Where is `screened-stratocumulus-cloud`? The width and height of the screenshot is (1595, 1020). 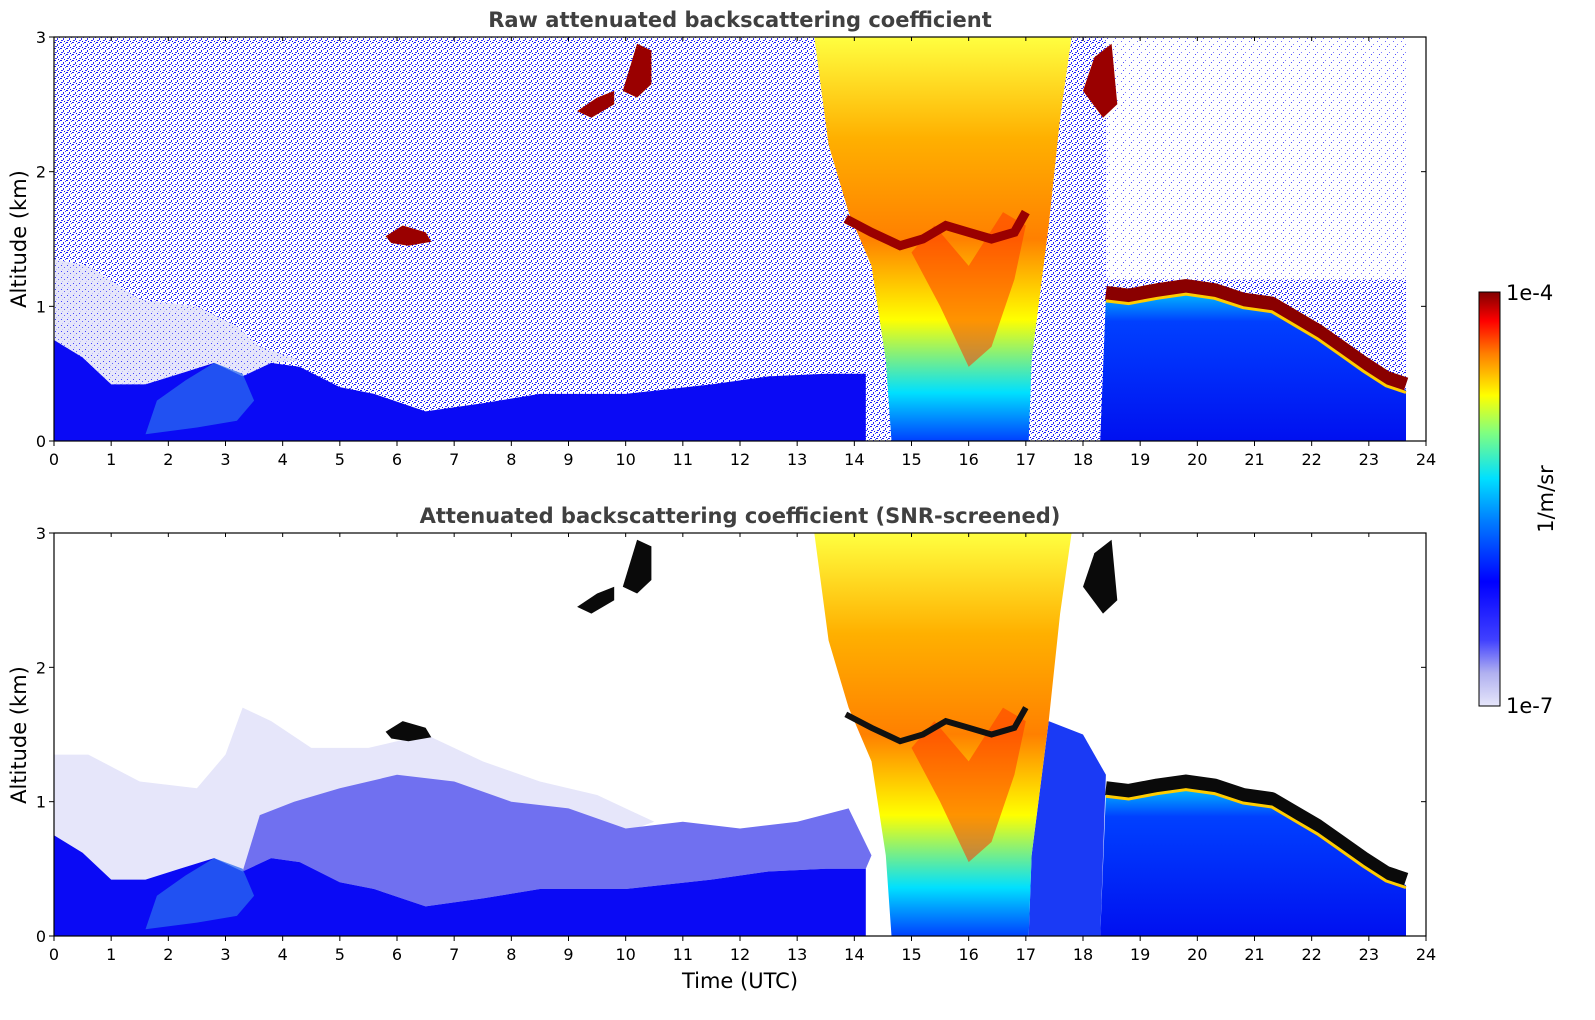 screened-stratocumulus-cloud is located at coordinates (1257, 830).